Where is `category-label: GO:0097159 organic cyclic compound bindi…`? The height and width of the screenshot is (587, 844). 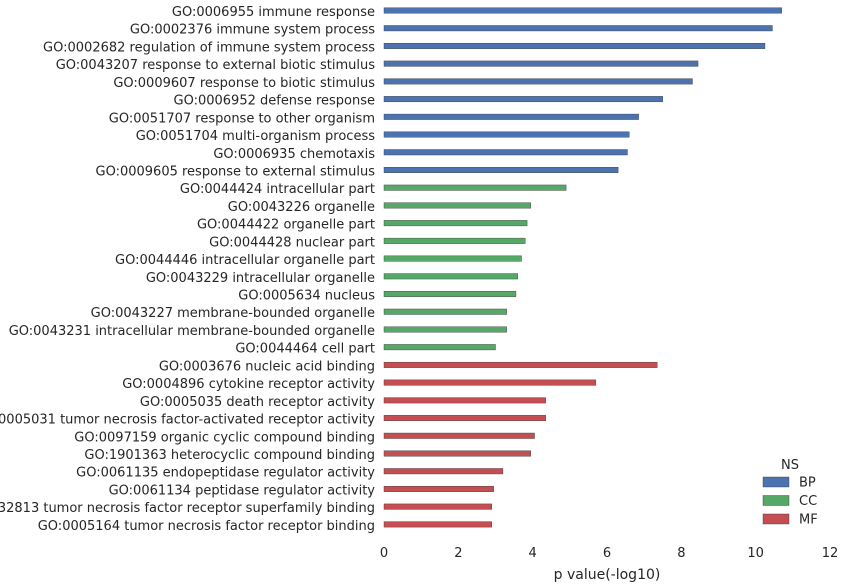 category-label: GO:0097159 organic cyclic compound bindi… is located at coordinates (224, 437).